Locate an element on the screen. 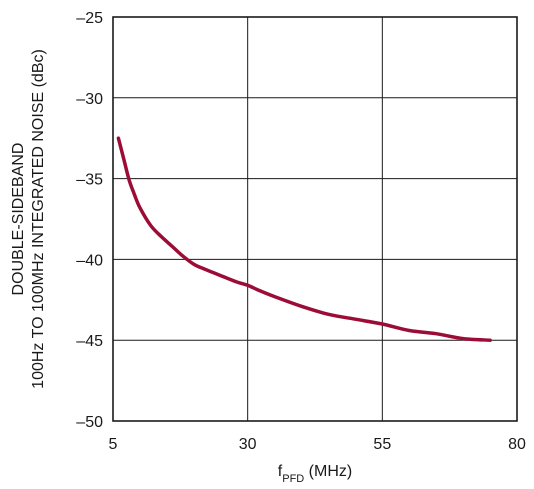 The image size is (534, 489). x-tick-label: 5 is located at coordinates (113, 444).